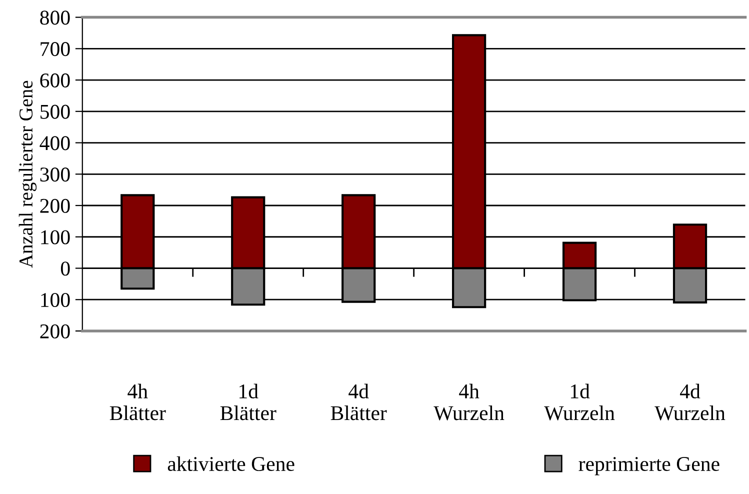 This screenshot has height=494, width=749. What do you see at coordinates (231, 464) in the screenshot?
I see `legend-label: aktivierte Gene` at bounding box center [231, 464].